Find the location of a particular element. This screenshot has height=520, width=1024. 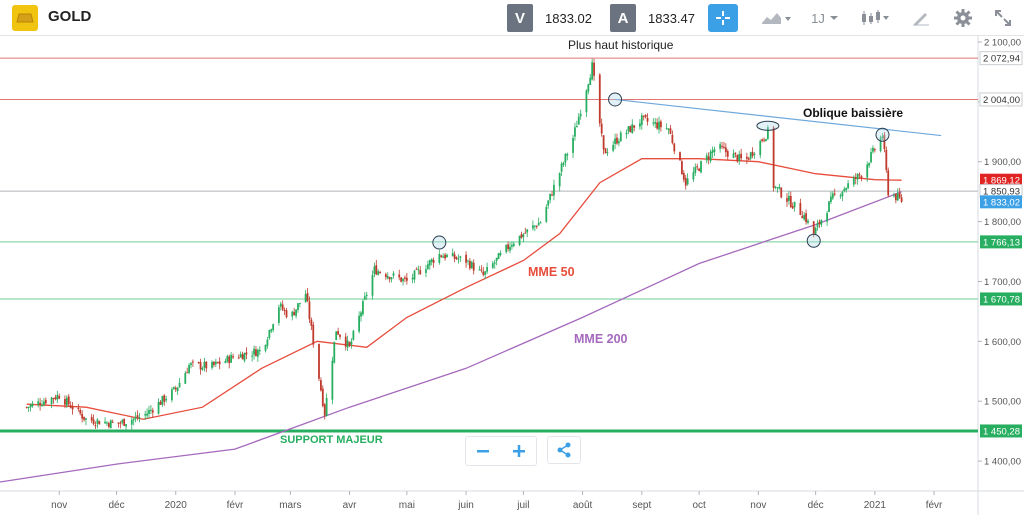

settings-button is located at coordinates (963, 18).